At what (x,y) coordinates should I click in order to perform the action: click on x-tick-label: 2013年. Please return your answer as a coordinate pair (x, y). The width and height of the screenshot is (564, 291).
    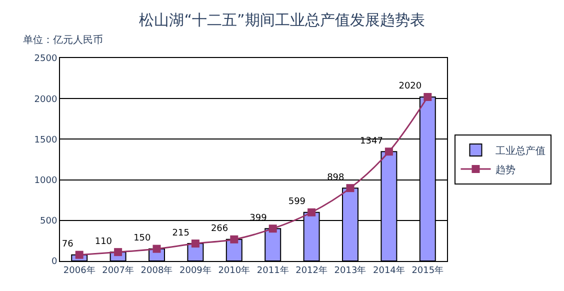
    Looking at the image, I should click on (350, 270).